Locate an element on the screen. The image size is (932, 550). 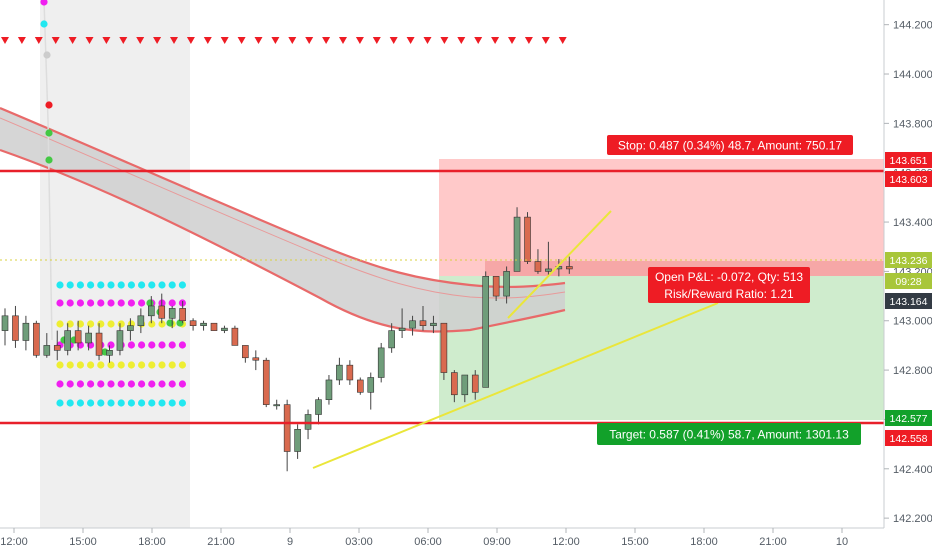
y-tick-label: 144.000 is located at coordinates (912, 75).